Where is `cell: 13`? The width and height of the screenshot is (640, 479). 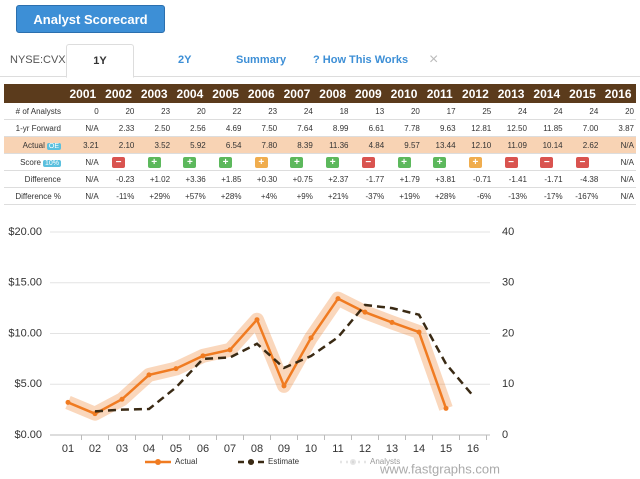 cell: 13 is located at coordinates (368, 111).